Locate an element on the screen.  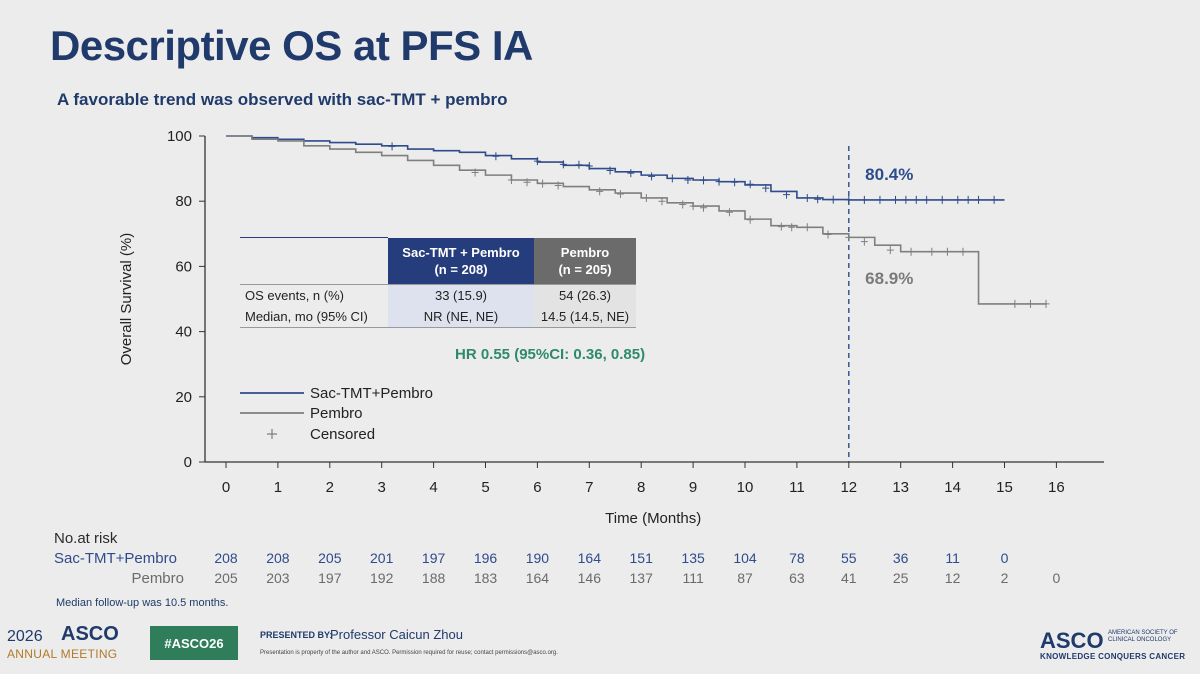
risk-value: 135 is located at coordinates (693, 558).